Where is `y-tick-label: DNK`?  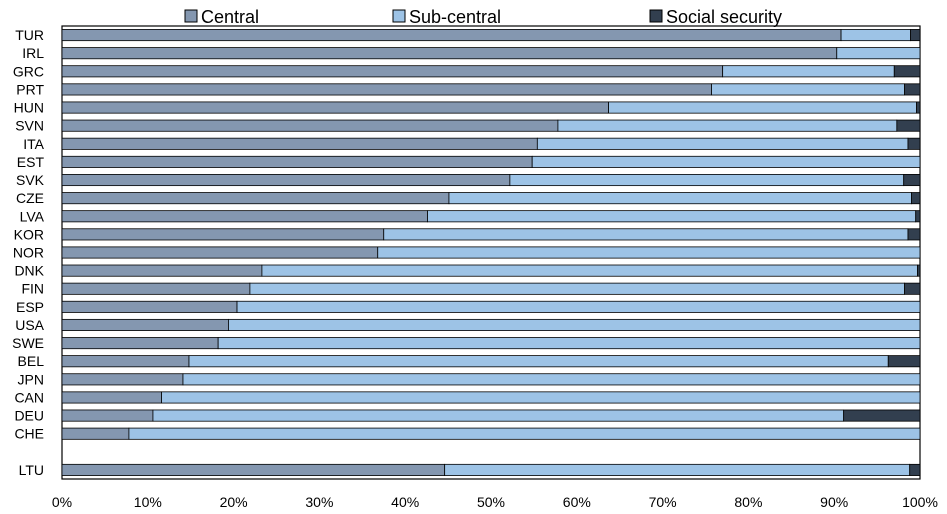
y-tick-label: DNK is located at coordinates (29, 271).